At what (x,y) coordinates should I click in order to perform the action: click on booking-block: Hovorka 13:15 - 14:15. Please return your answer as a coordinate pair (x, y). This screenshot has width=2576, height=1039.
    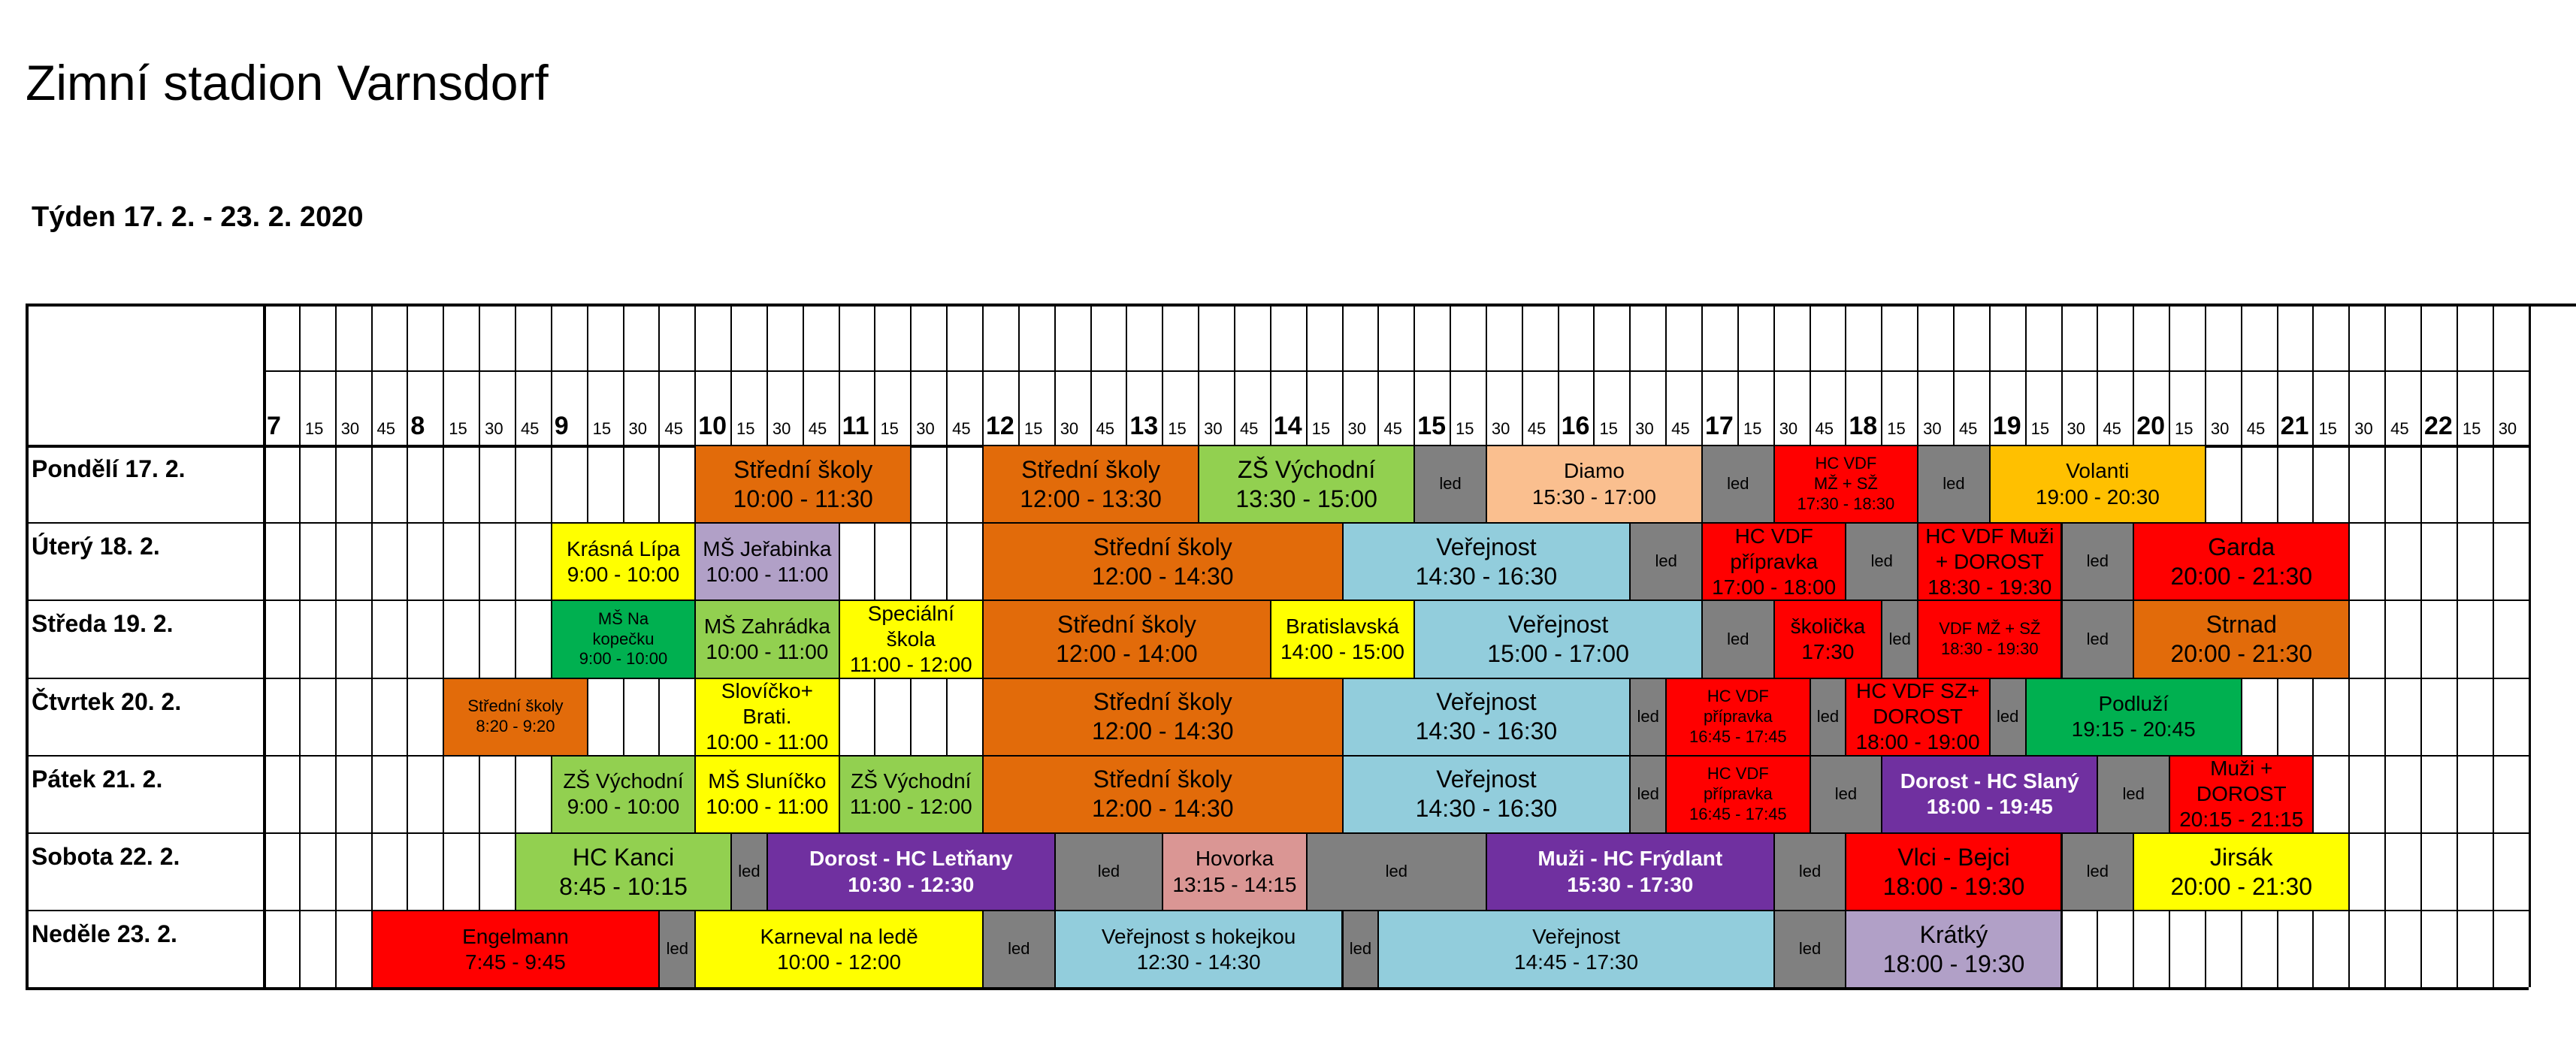
    Looking at the image, I should click on (1236, 872).